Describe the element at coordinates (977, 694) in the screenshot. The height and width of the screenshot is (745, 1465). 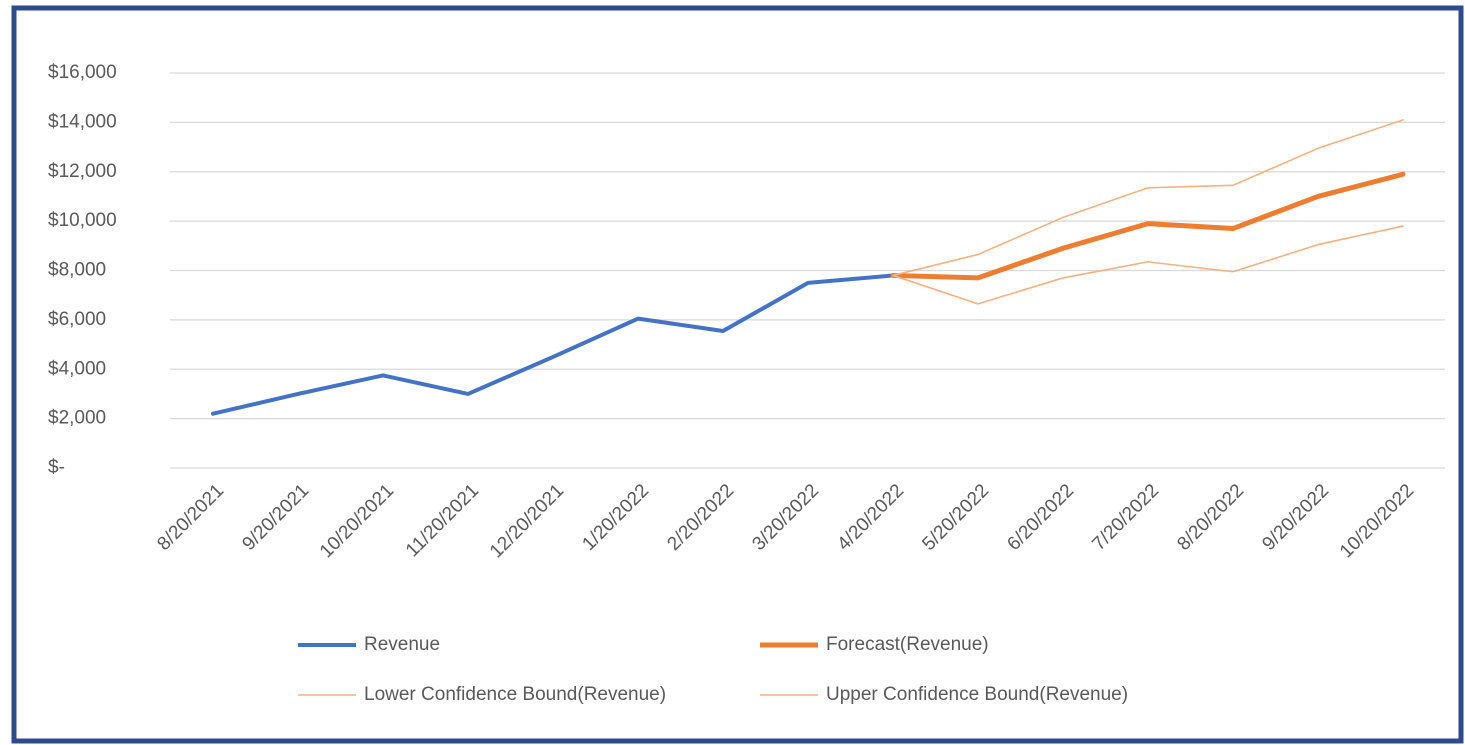
I see `legend-label: Upper Confidence Bound(Revenue)` at that location.